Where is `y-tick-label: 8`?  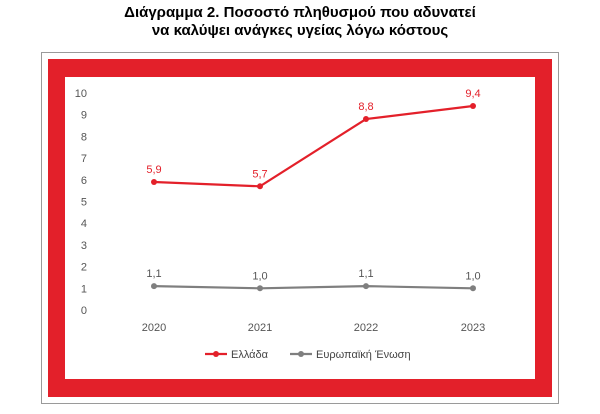
y-tick-label: 8 is located at coordinates (84, 137).